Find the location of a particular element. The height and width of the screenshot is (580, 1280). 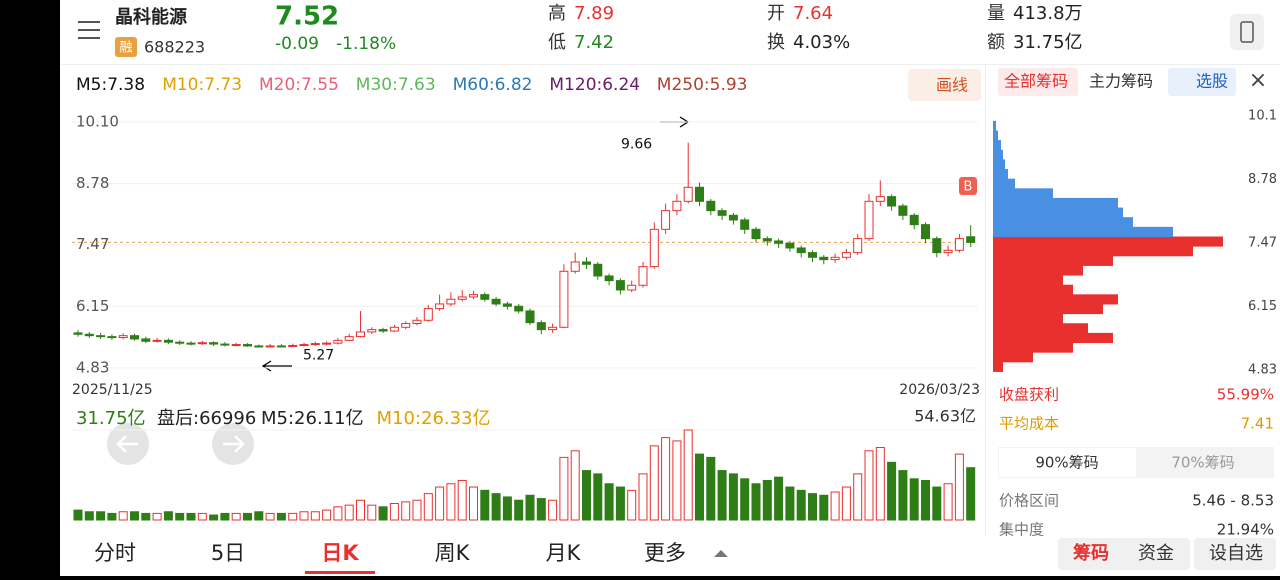

y-tick-label: 7.47 is located at coordinates (92, 244).